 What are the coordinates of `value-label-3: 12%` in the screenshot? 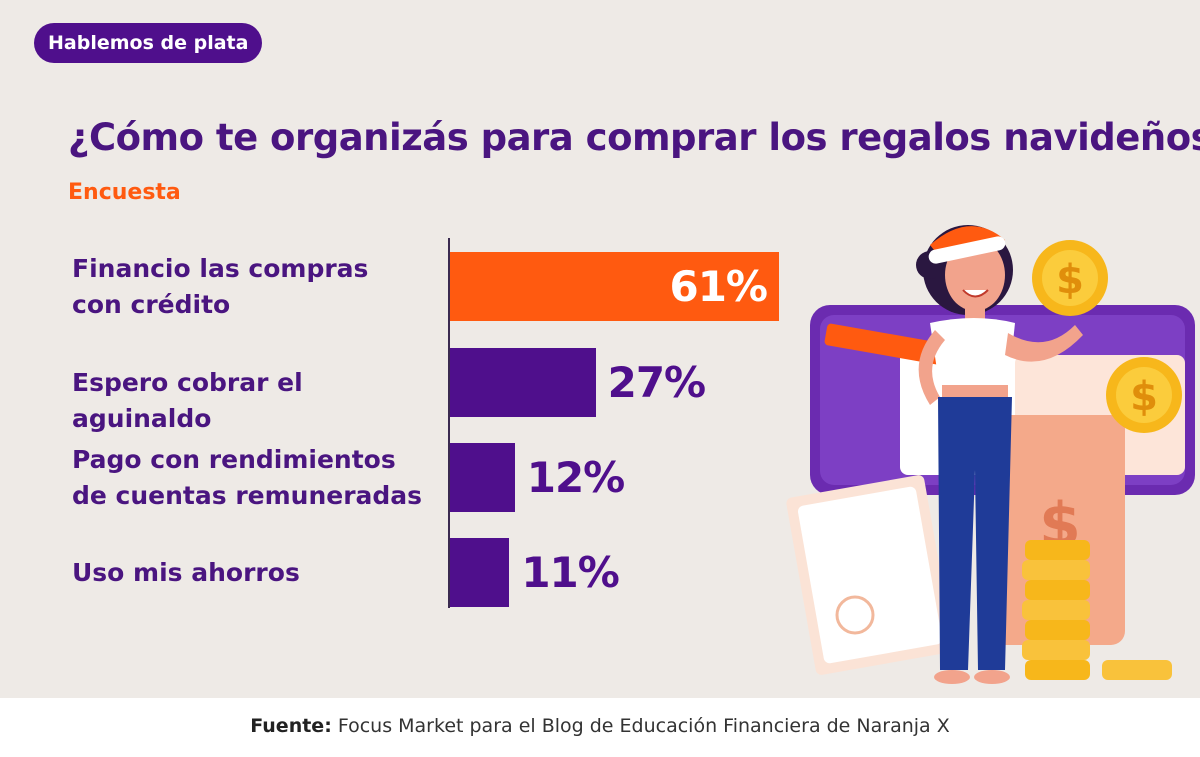 It's located at (576, 477).